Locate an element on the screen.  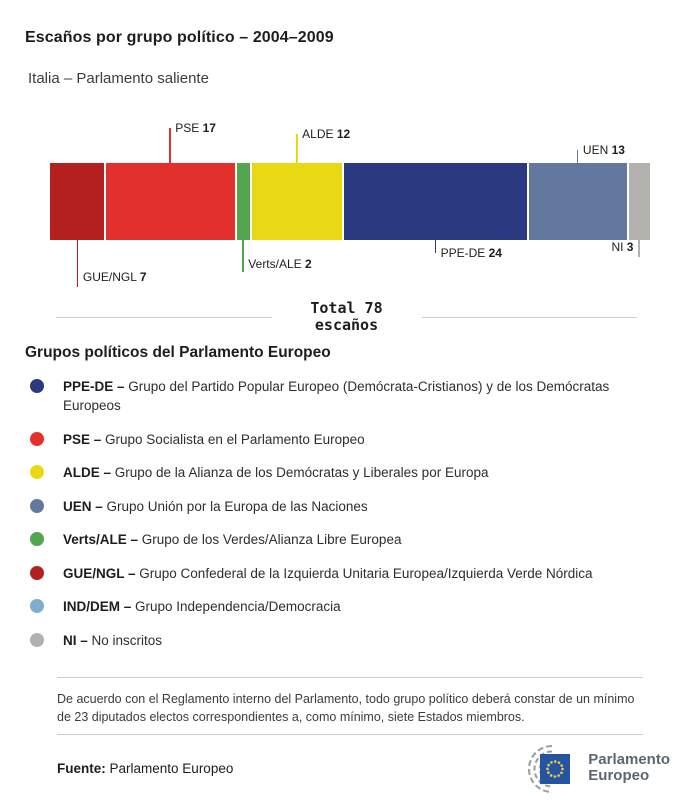
footer-divider-bottom is located at coordinates (350, 735).